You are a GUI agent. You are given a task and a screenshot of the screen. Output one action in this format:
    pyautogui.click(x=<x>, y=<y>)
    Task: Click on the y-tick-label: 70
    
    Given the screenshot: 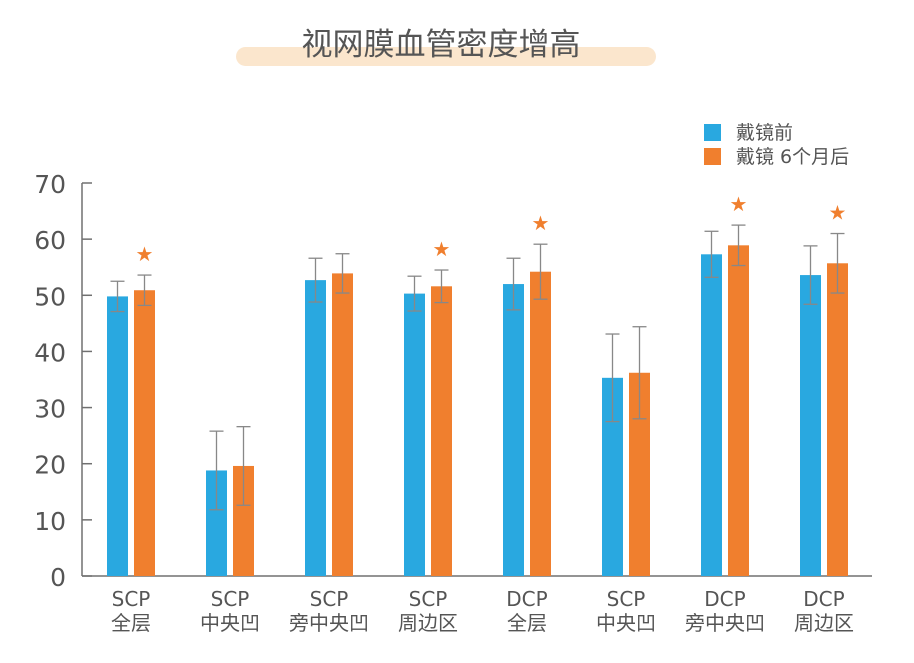 What is the action you would take?
    pyautogui.click(x=50, y=184)
    